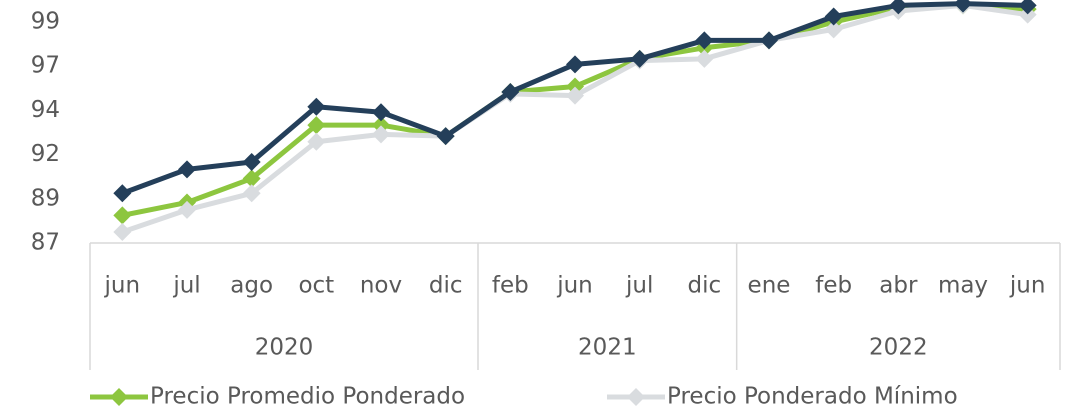  Describe the element at coordinates (963, 286) in the screenshot. I see `x-tick-label: may` at that location.